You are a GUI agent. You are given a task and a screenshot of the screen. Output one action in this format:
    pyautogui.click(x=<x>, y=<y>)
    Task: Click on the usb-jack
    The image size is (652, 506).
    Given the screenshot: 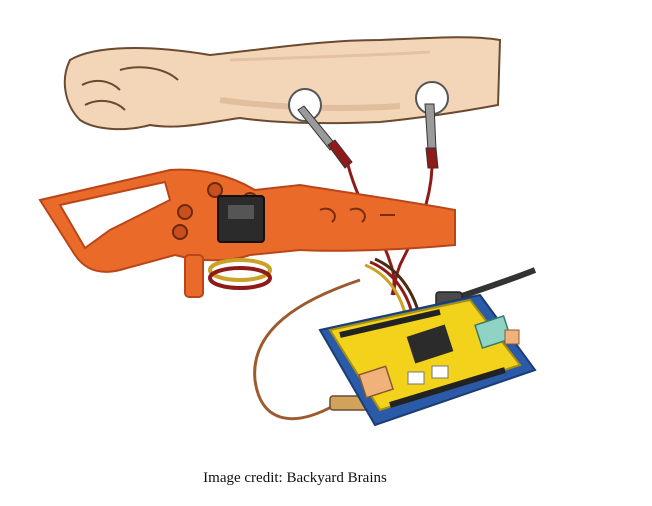 What is the action you would take?
    pyautogui.click(x=493, y=332)
    